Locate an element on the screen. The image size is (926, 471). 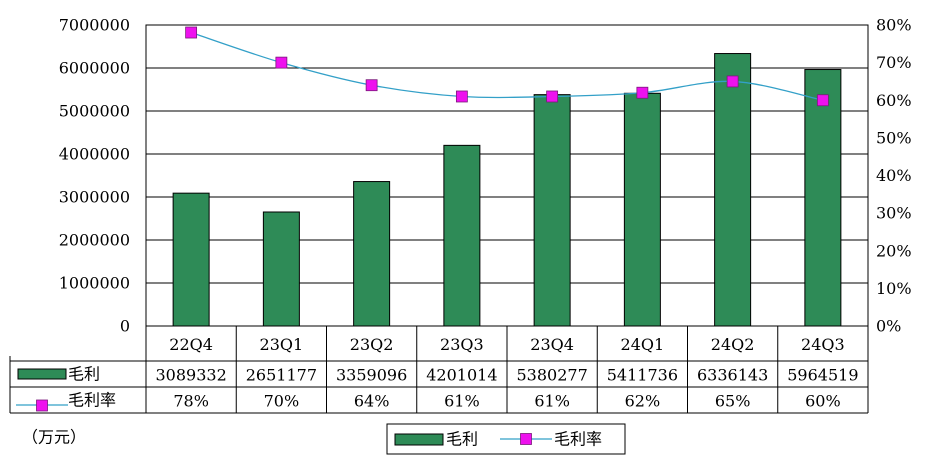
table-legend-key-marker is located at coordinates (42, 405).